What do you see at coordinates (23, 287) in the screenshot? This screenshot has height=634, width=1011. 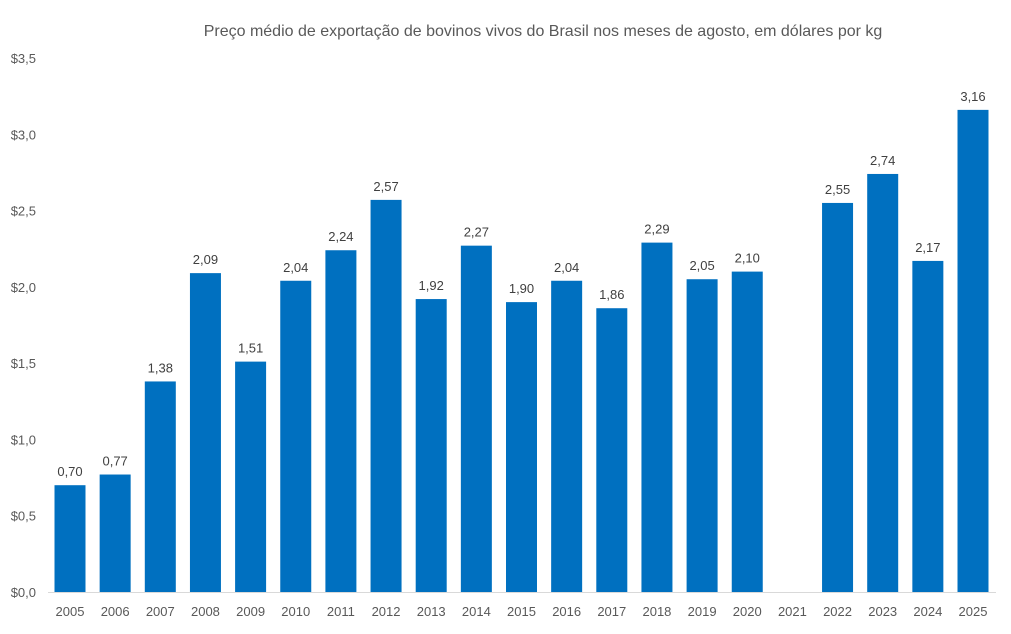 I see `y-tick-label: $2,0` at bounding box center [23, 287].